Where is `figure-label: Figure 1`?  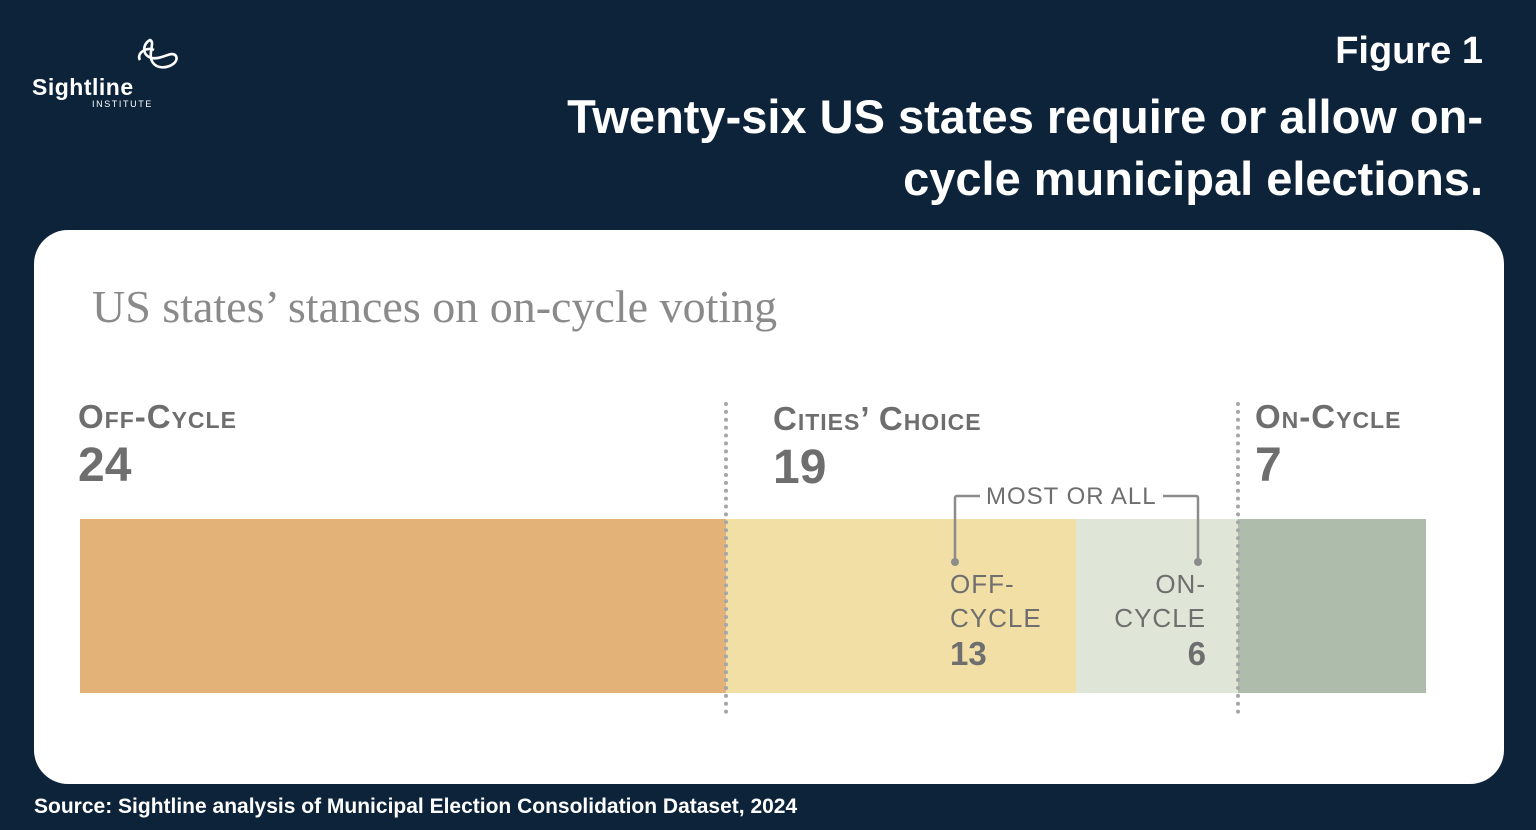 figure-label: Figure 1 is located at coordinates (1409, 51).